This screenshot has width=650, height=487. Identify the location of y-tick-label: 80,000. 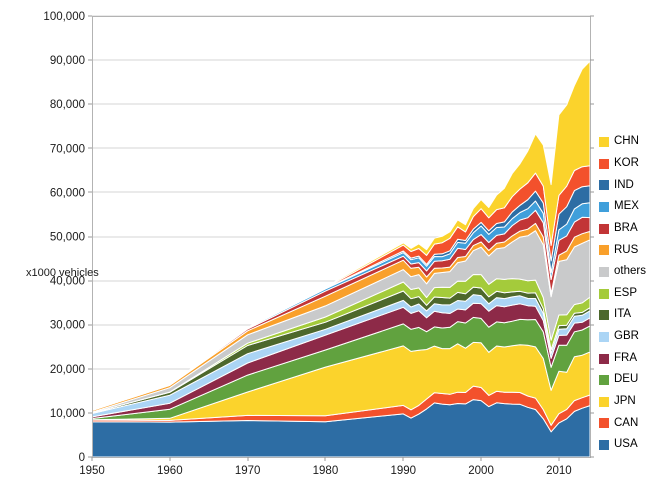
(67, 105).